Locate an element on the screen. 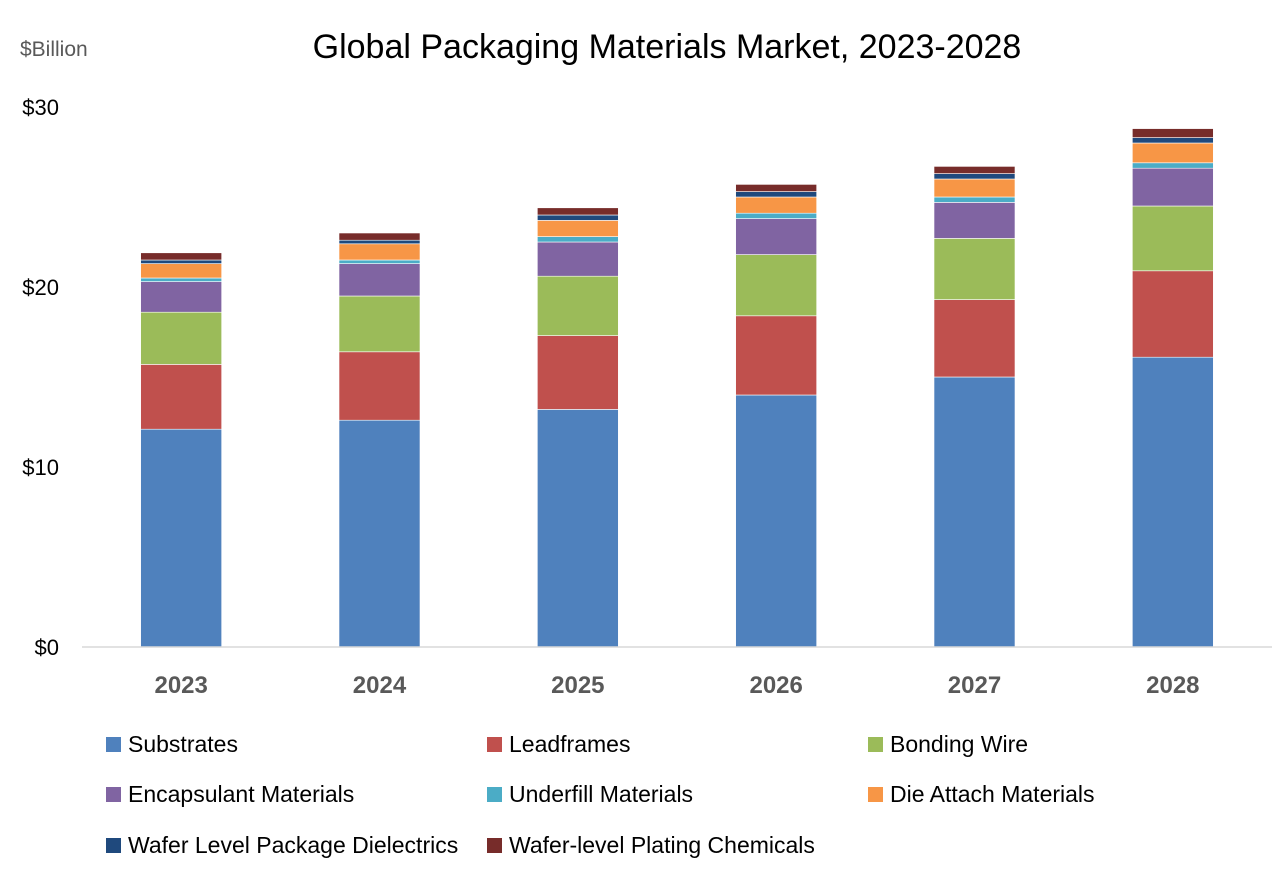  y-tick-label: $30 is located at coordinates (40, 107).